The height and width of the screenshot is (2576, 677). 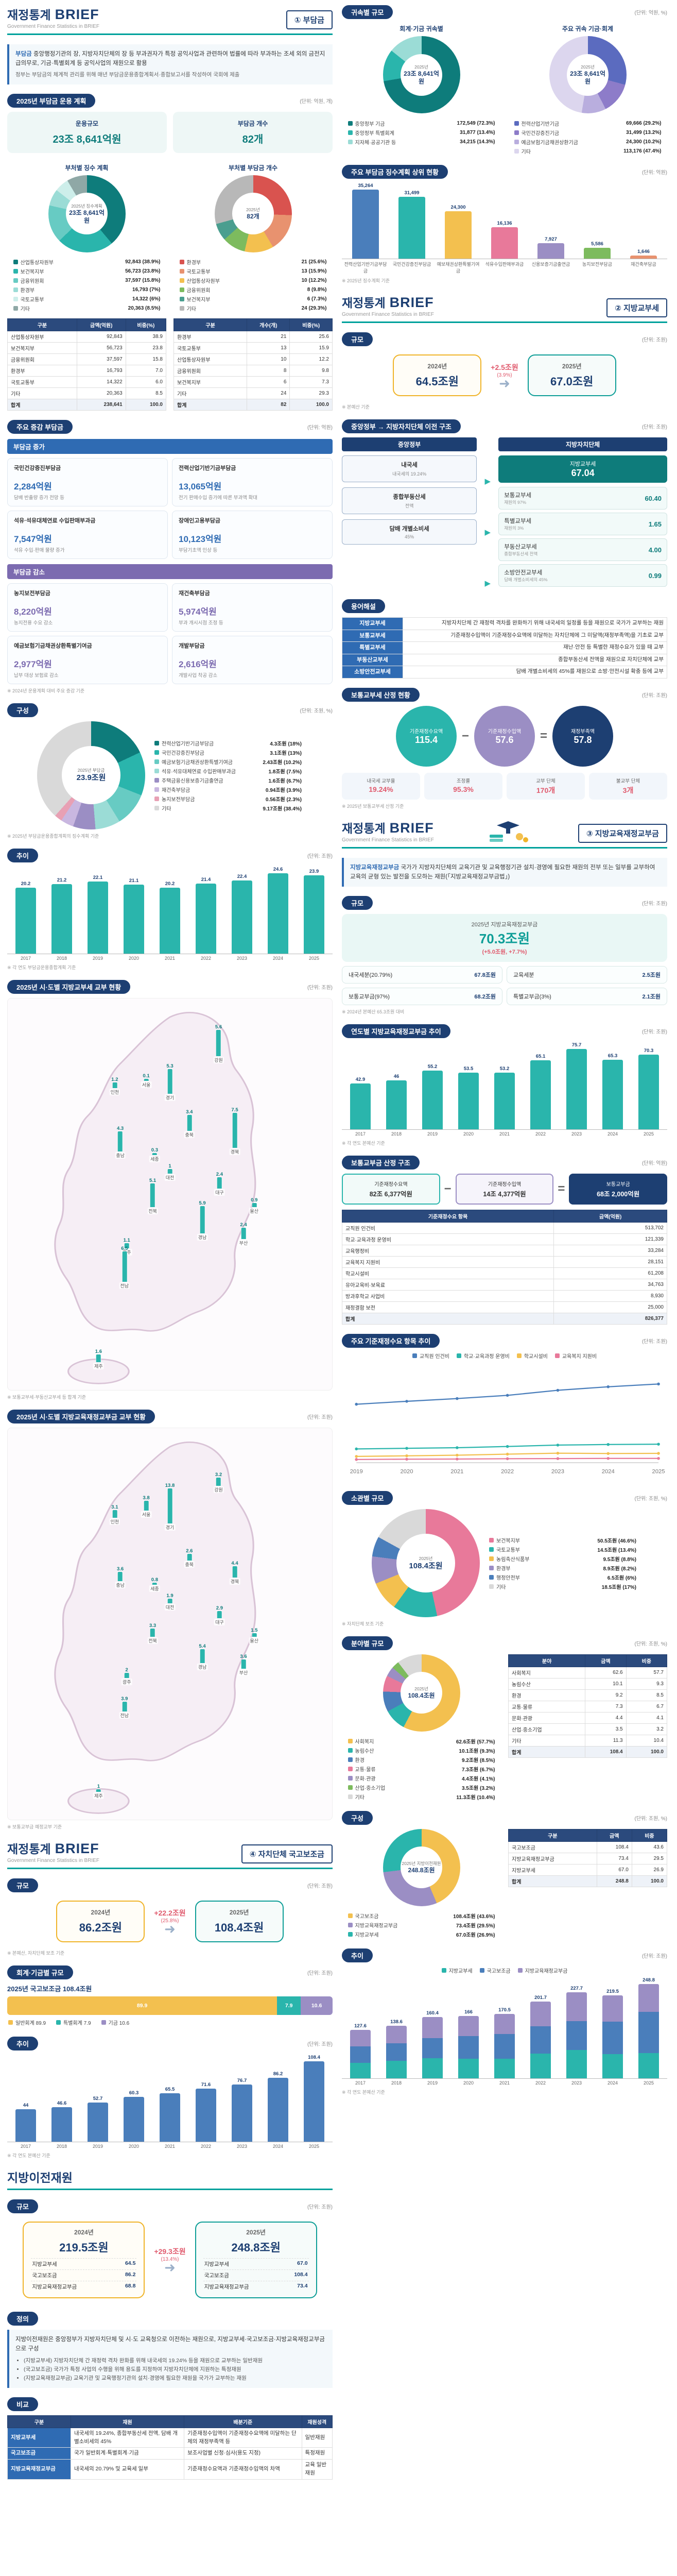 I want to click on bar-column: 70.3, so click(x=649, y=1089).